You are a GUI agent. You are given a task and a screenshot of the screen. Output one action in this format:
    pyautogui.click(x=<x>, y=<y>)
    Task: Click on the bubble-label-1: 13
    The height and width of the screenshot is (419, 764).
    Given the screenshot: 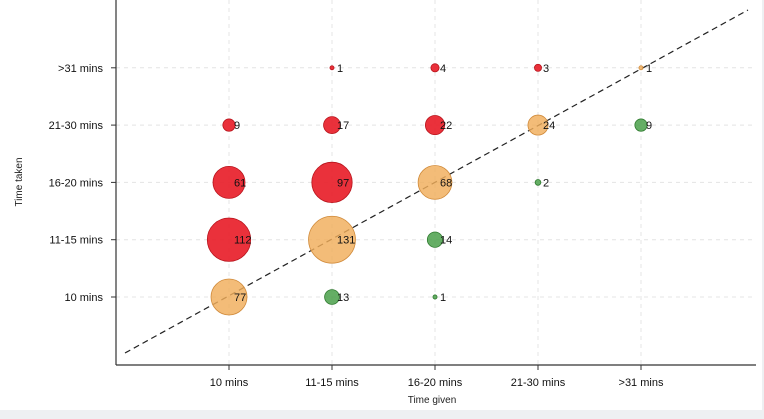 What is the action you would take?
    pyautogui.click(x=343, y=298)
    